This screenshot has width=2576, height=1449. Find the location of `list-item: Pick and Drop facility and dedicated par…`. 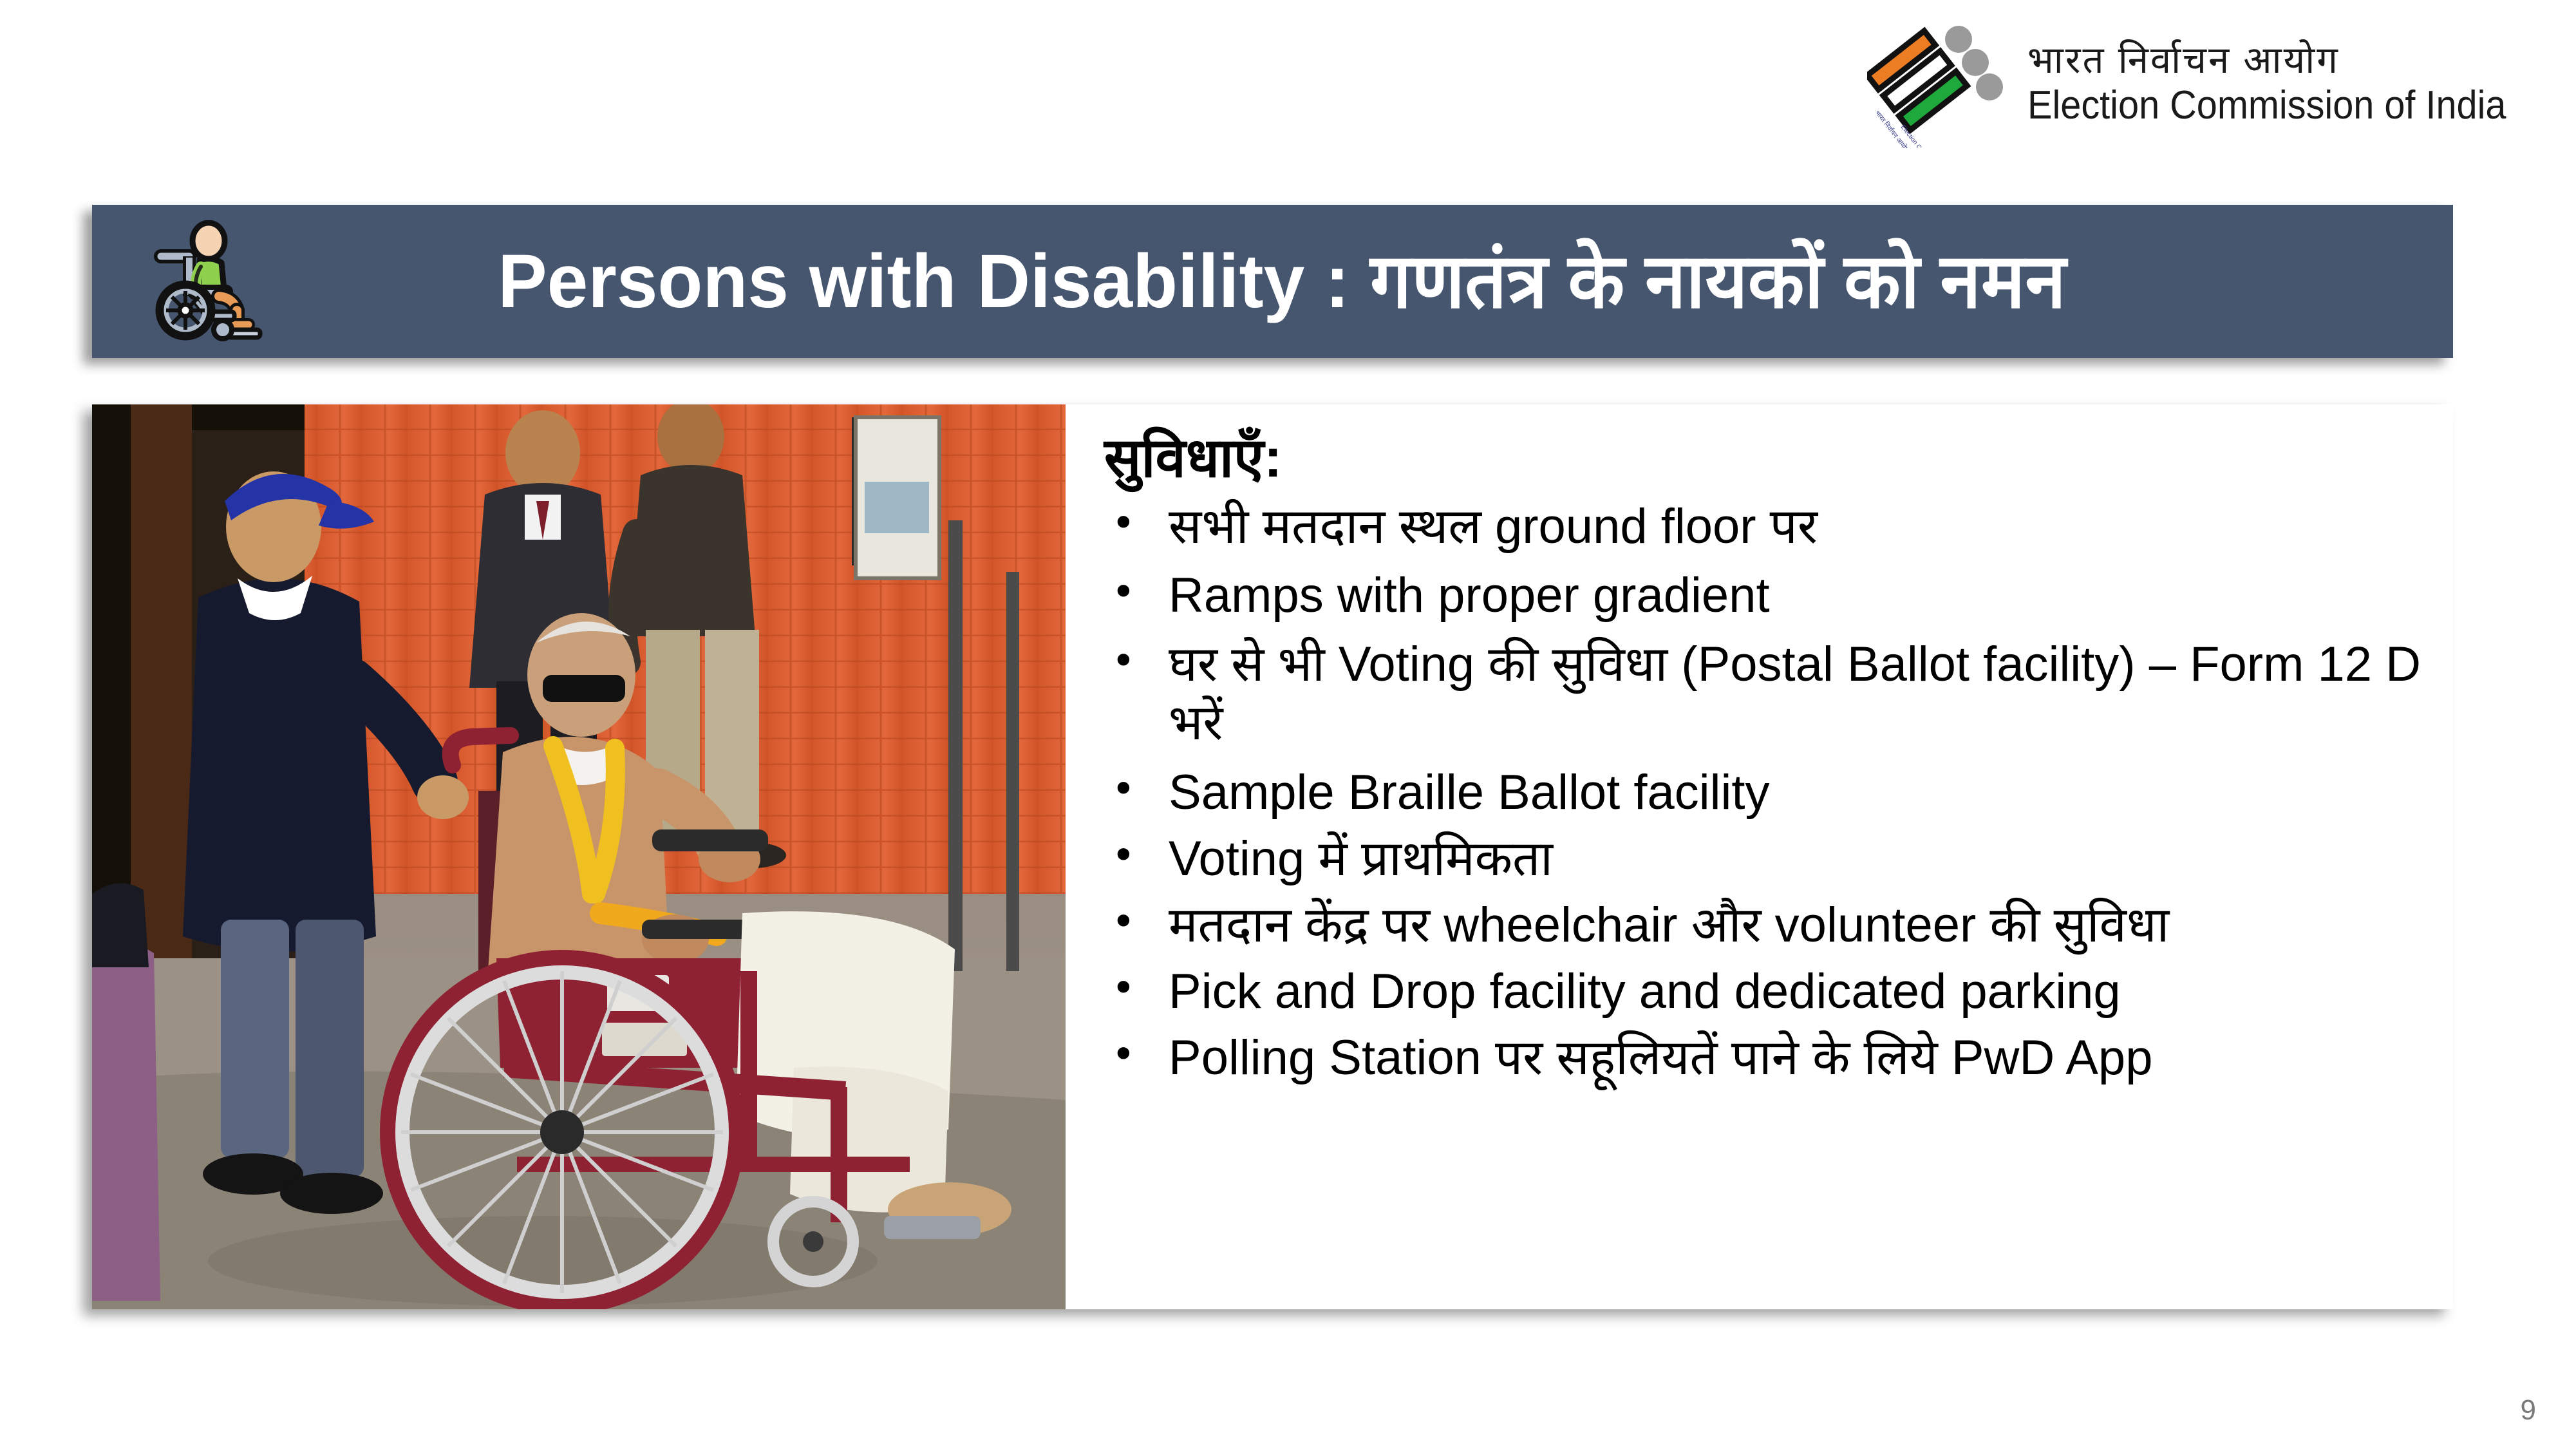

list-item: Pick and Drop facility and dedicated par… is located at coordinates (1765, 990).